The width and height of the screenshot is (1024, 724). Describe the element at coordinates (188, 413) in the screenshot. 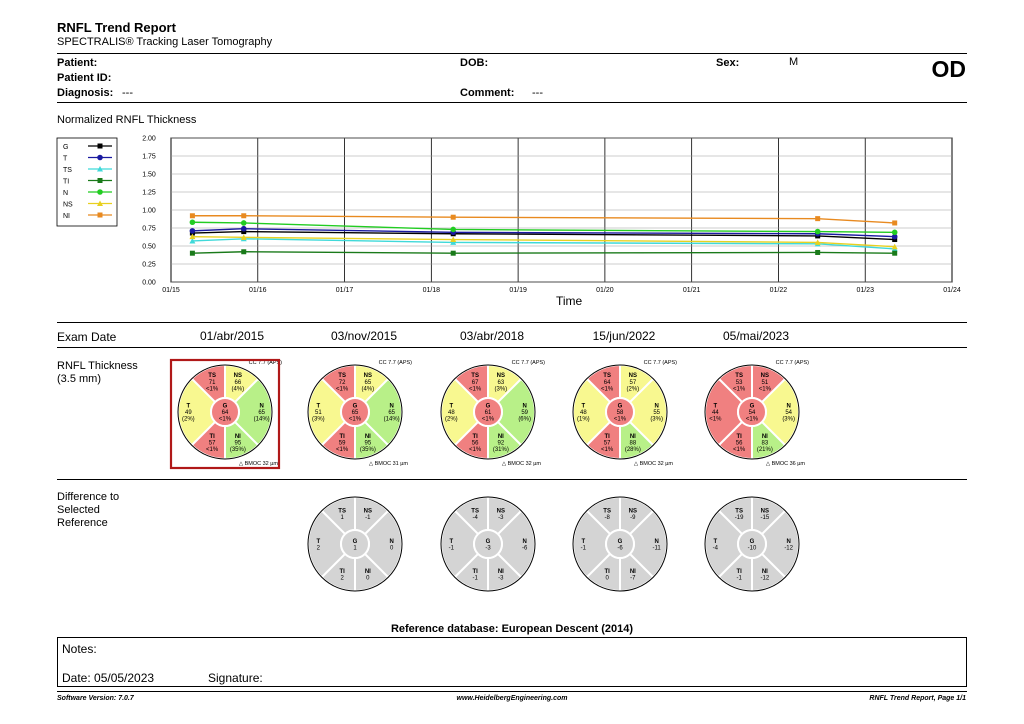

I see `sector-text-t: 49` at that location.